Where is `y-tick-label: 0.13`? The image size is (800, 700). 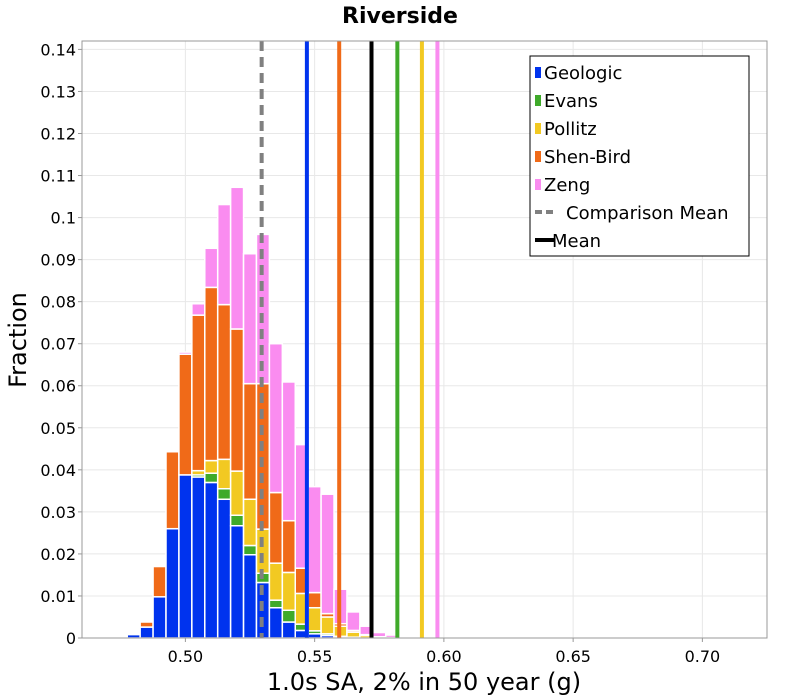
y-tick-label: 0.13 is located at coordinates (58, 91).